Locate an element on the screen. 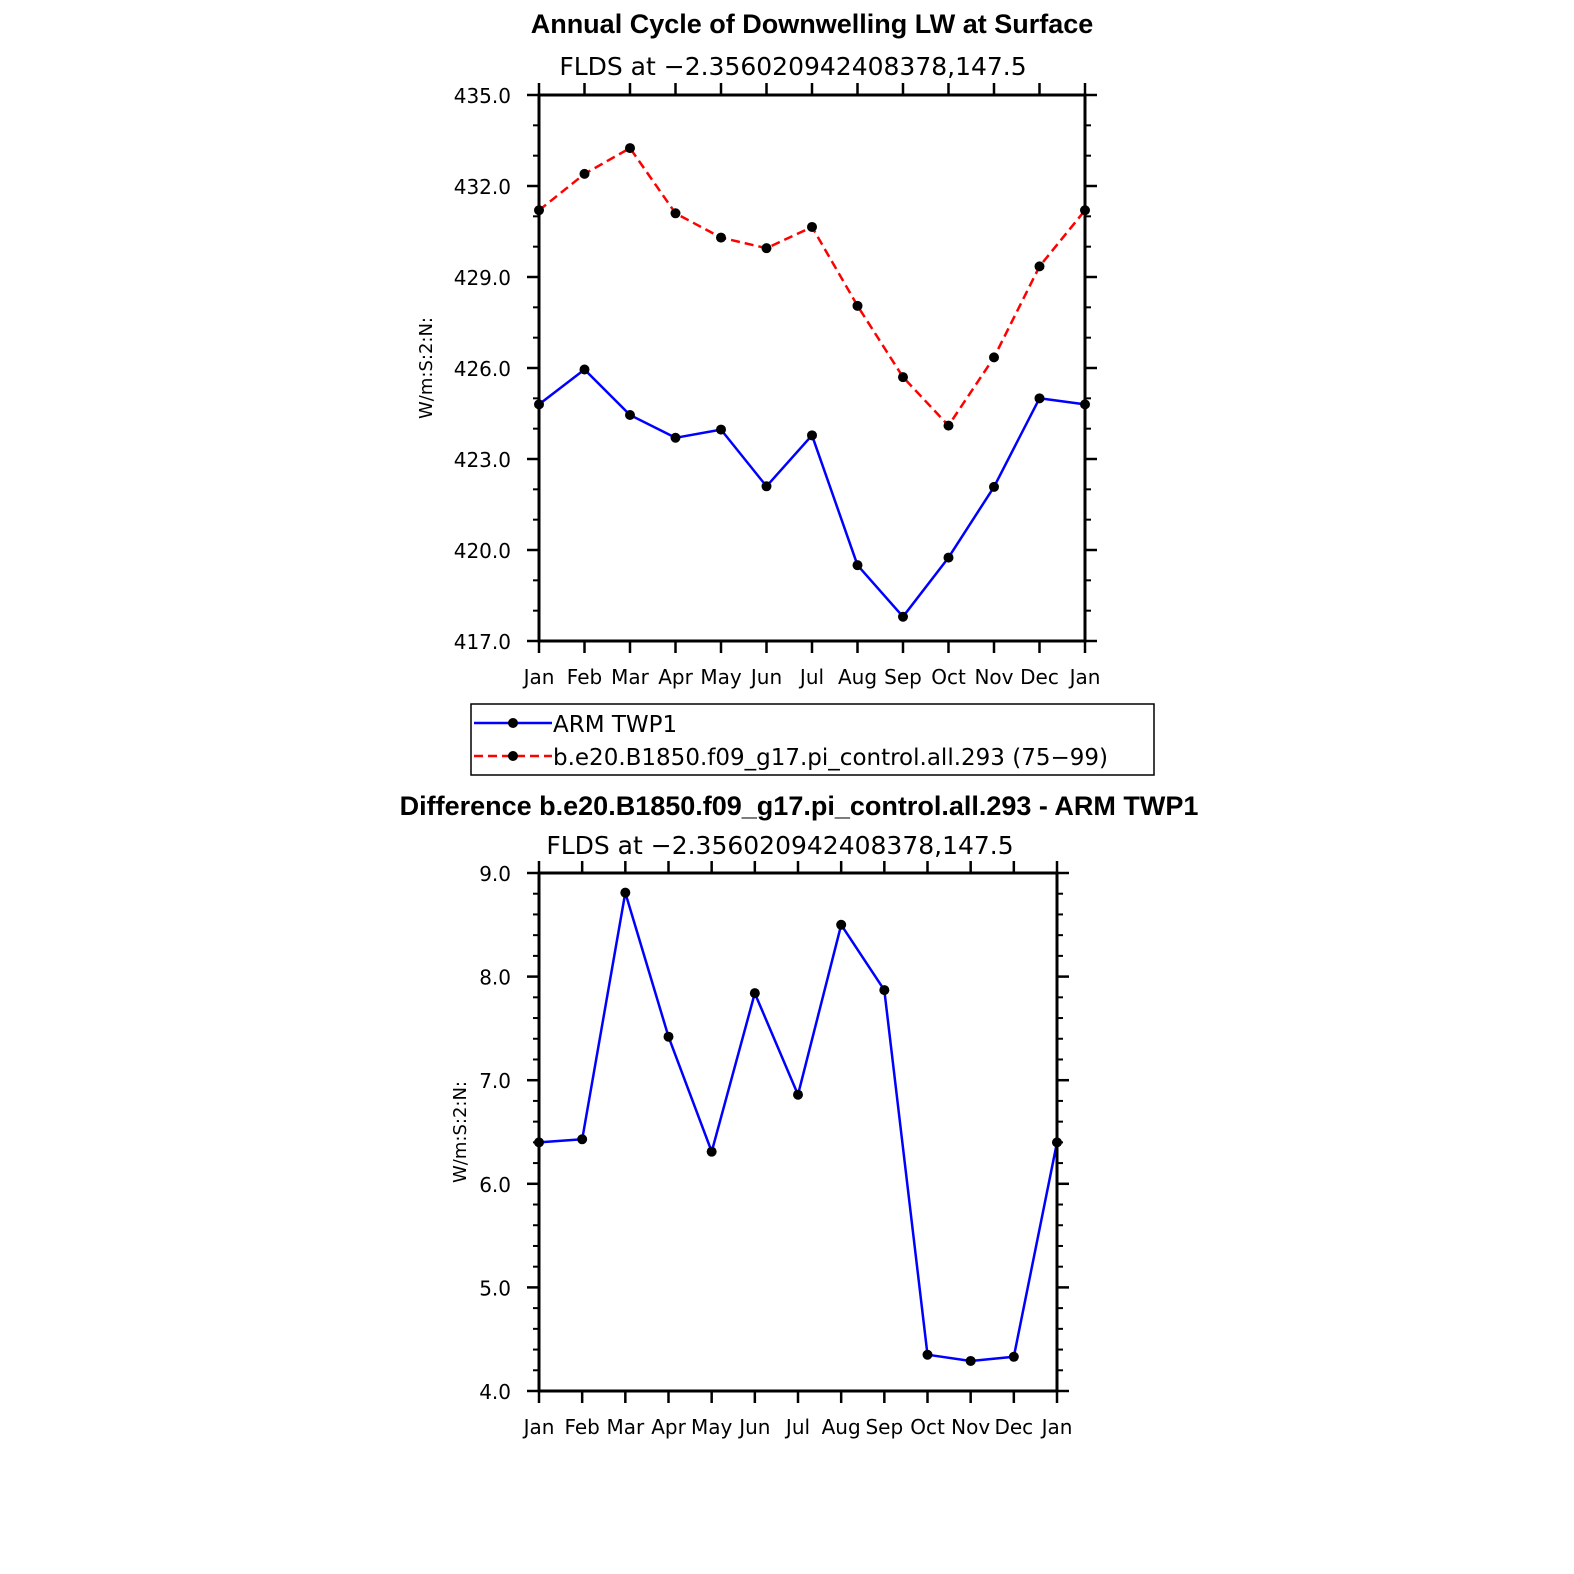  legend-box is located at coordinates (812, 739).